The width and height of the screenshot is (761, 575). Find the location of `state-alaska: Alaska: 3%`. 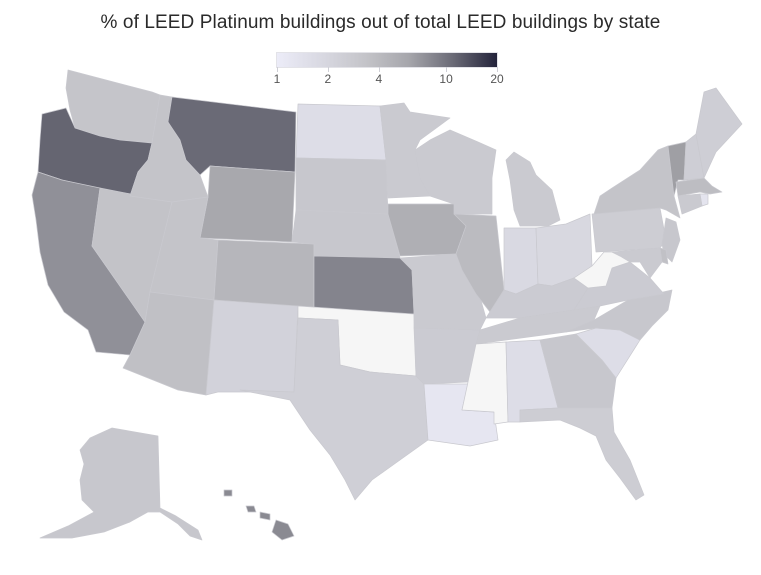

state-alaska: Alaska: 3% is located at coordinates (121, 484).